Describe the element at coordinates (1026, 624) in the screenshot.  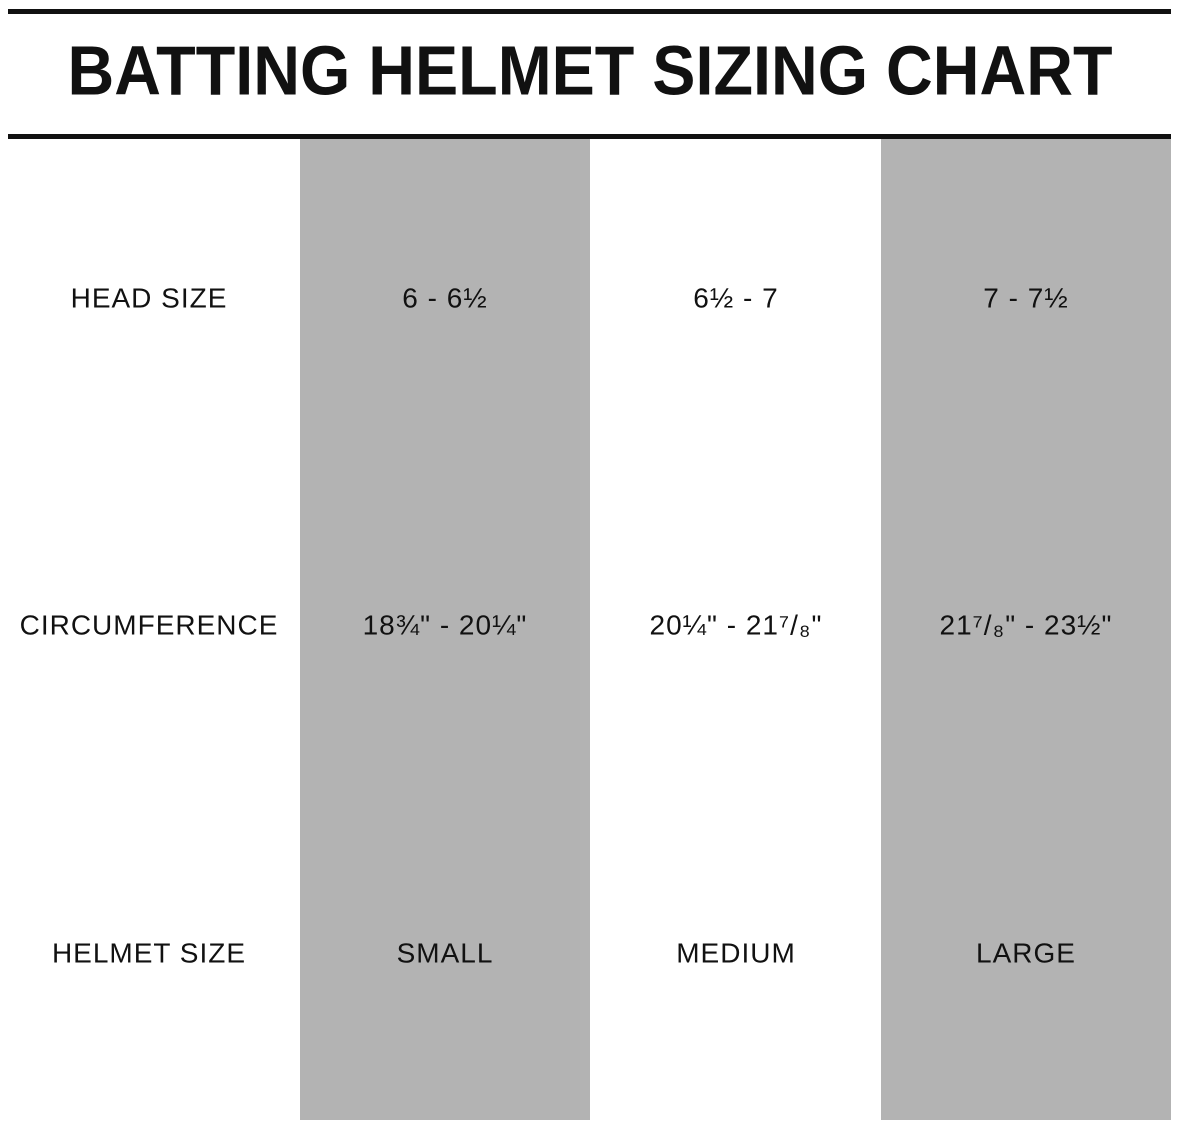
I see `table-cell: 21⁷/₈" - 23½"` at that location.